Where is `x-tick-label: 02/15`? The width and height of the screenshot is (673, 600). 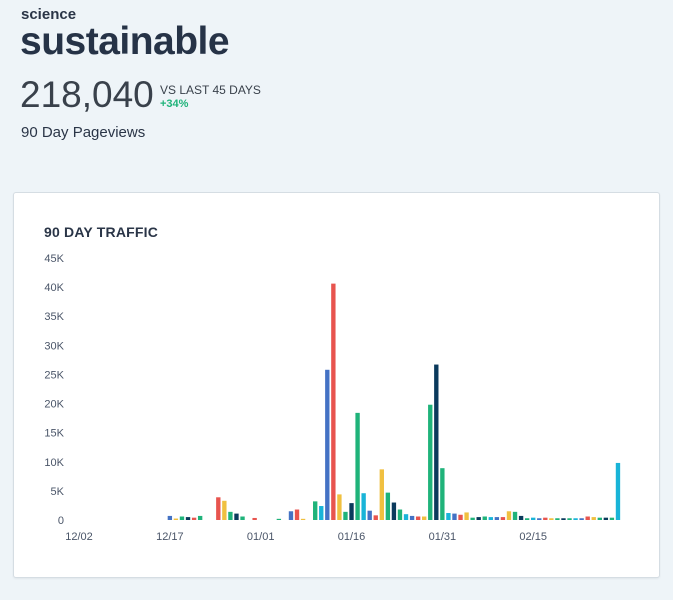 x-tick-label: 02/15 is located at coordinates (533, 537).